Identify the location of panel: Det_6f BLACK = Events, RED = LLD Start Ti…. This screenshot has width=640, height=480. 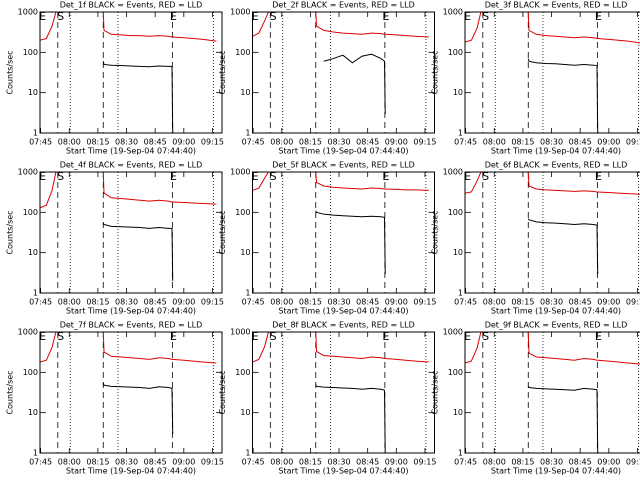
(535, 238).